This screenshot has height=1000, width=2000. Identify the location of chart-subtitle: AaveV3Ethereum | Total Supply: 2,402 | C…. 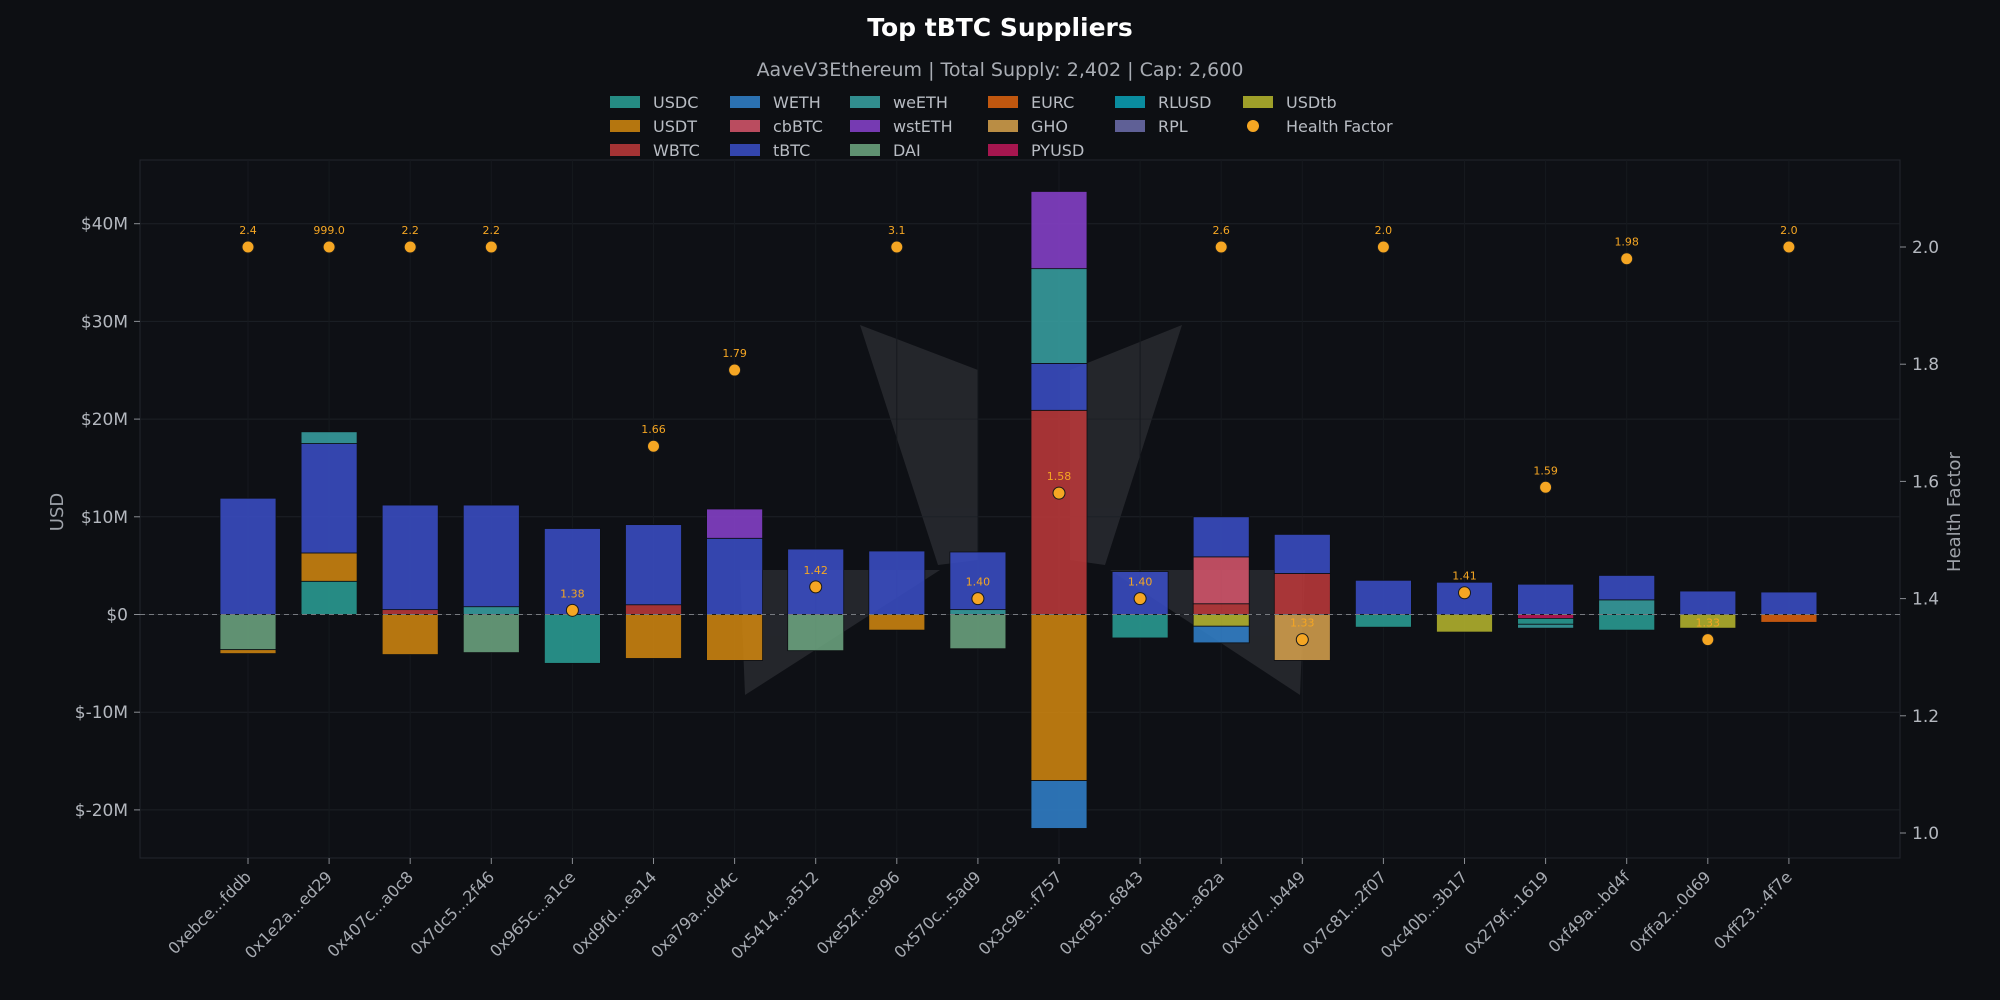
(1000, 70).